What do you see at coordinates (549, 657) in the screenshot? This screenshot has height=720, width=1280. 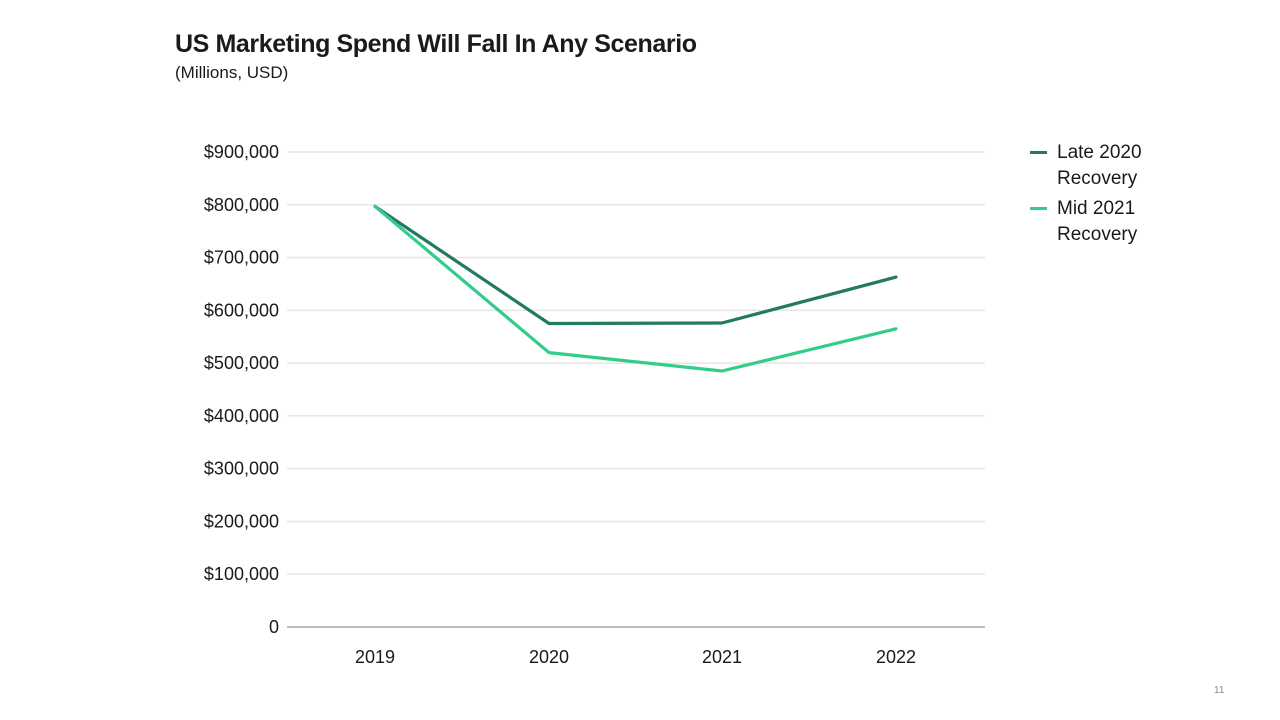 I see `x-tick-label: 2020` at bounding box center [549, 657].